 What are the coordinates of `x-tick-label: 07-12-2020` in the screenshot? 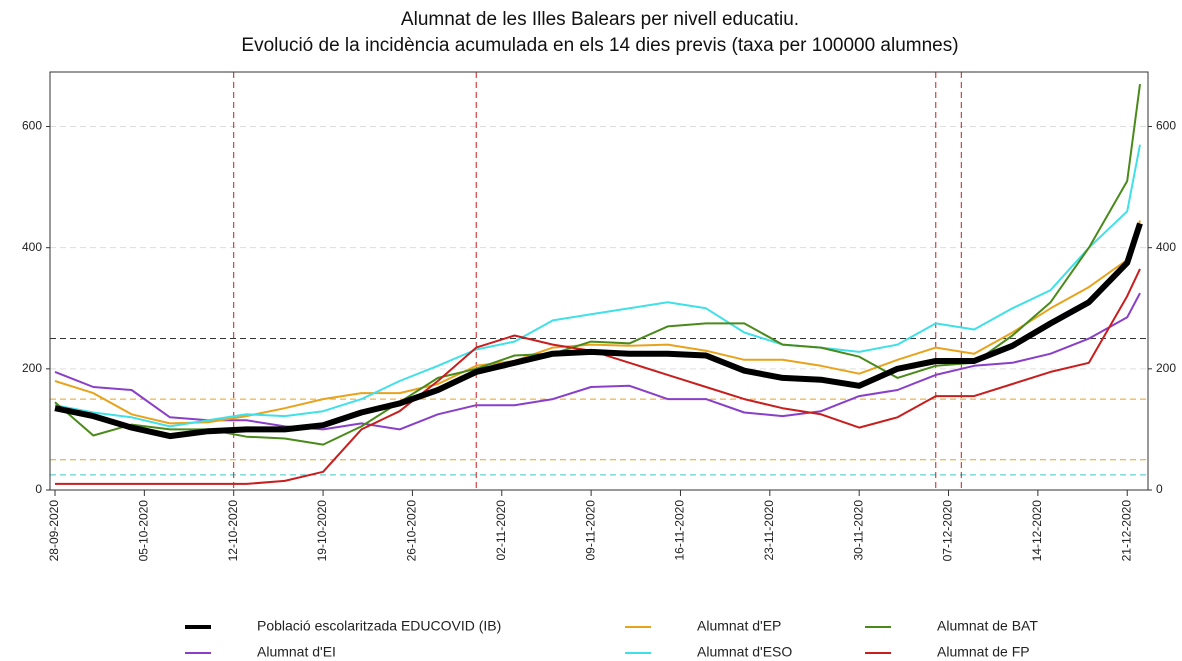 It's located at (948, 531).